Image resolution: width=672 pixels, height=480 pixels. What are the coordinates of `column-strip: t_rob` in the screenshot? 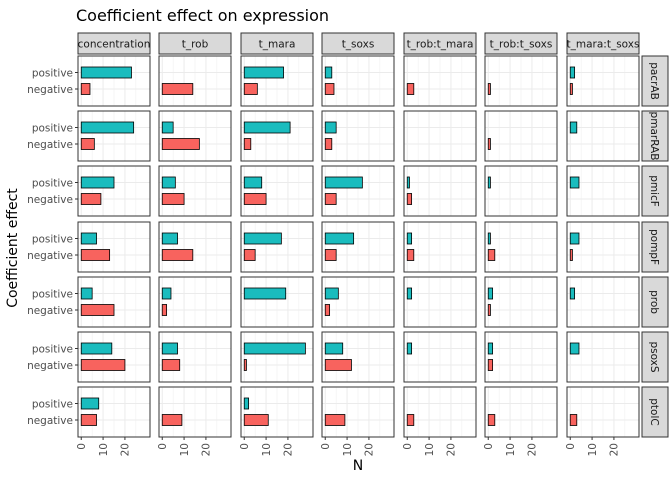 It's located at (195, 43).